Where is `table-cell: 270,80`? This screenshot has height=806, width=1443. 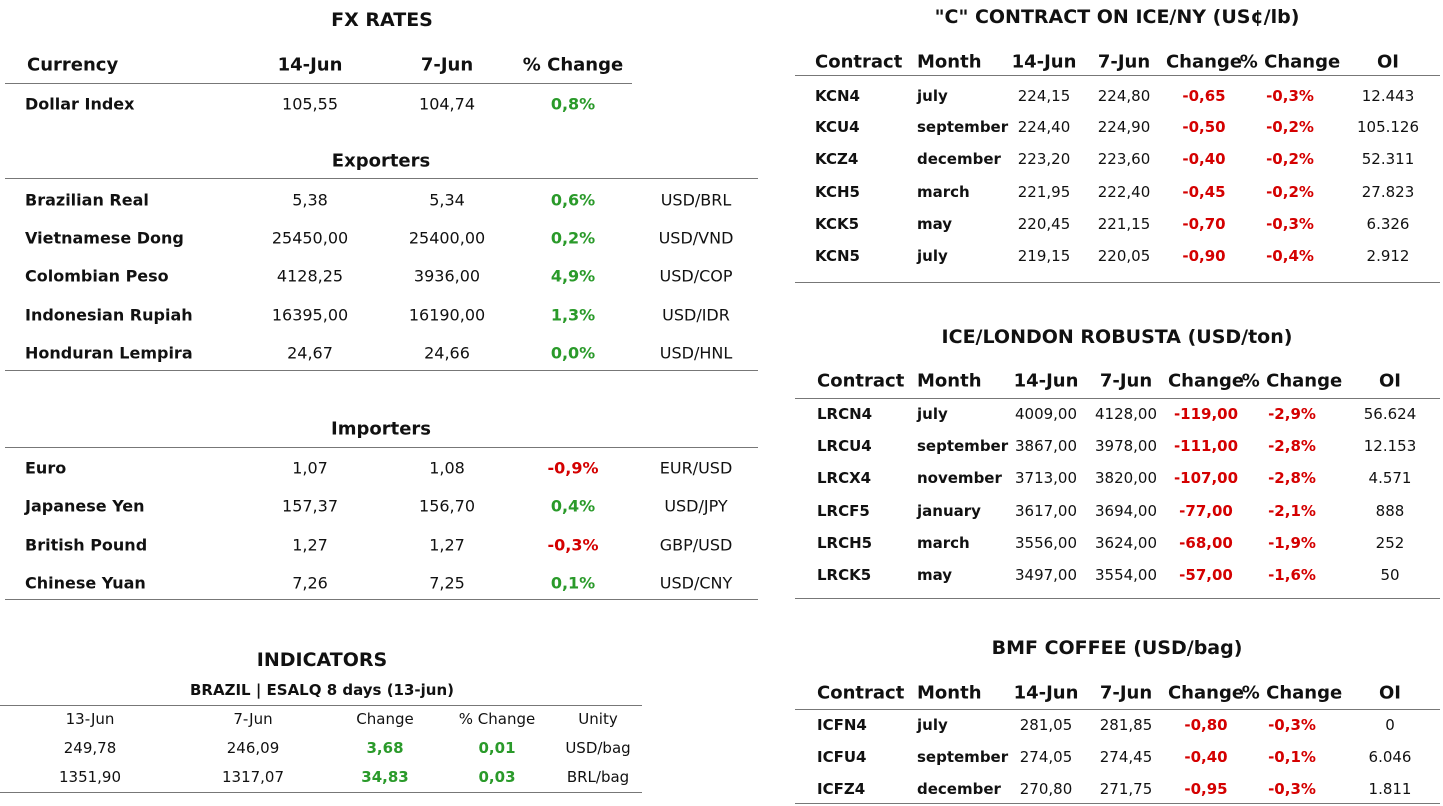
table-cell: 270,80 is located at coordinates (1046, 789).